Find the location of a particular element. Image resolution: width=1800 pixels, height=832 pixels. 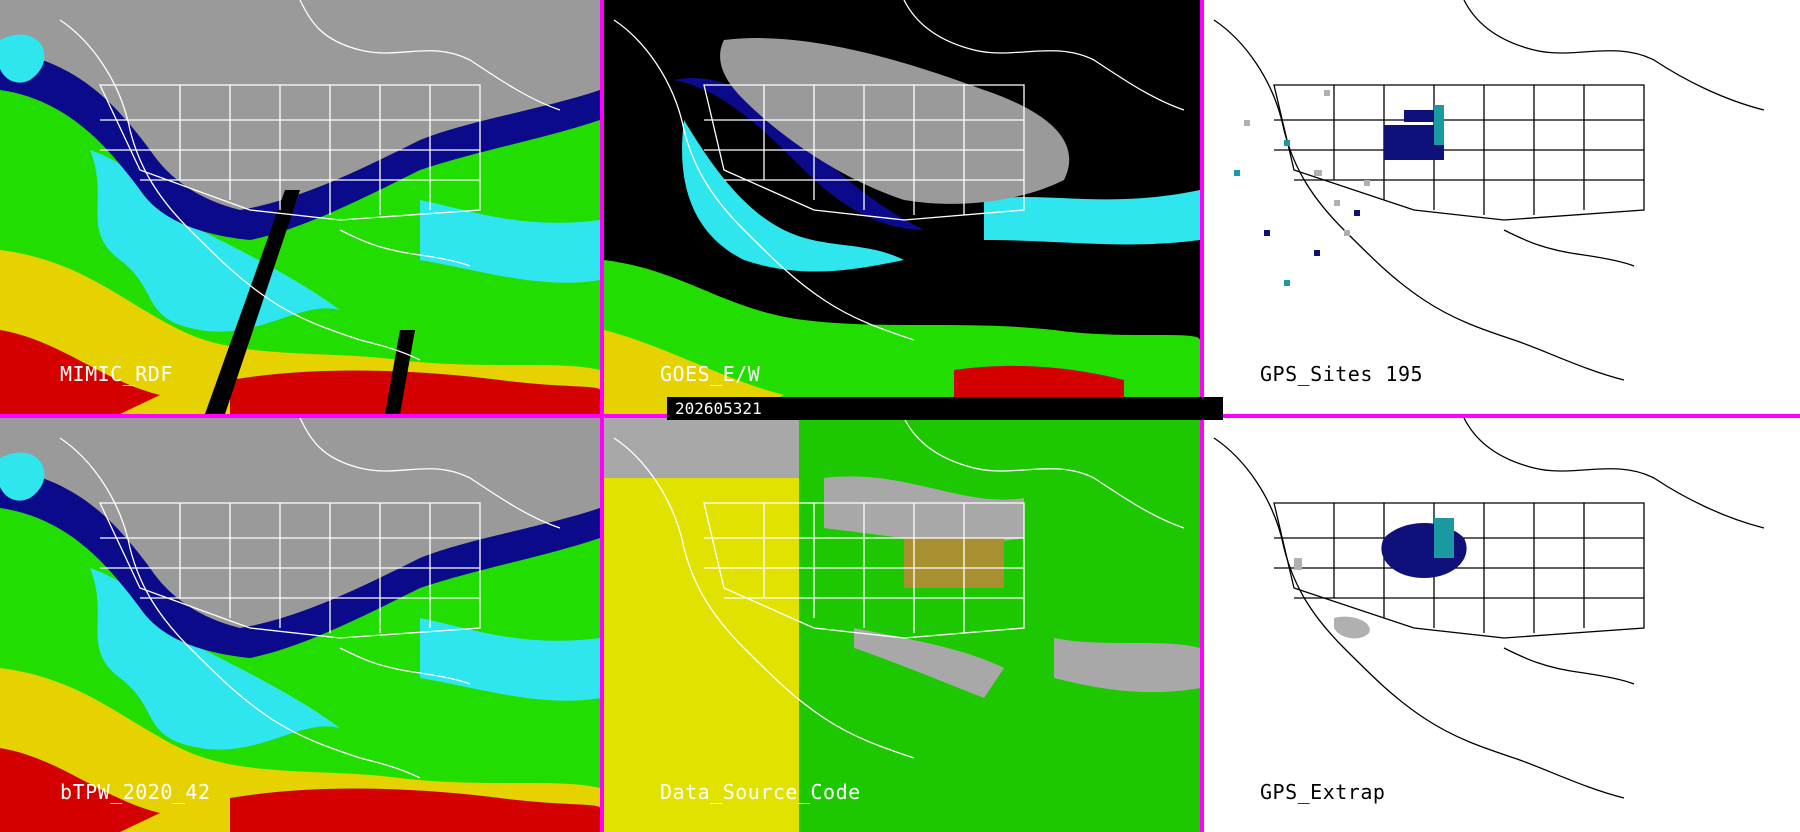

gps-extrap-label: GPS_Extrap is located at coordinates (1323, 792).